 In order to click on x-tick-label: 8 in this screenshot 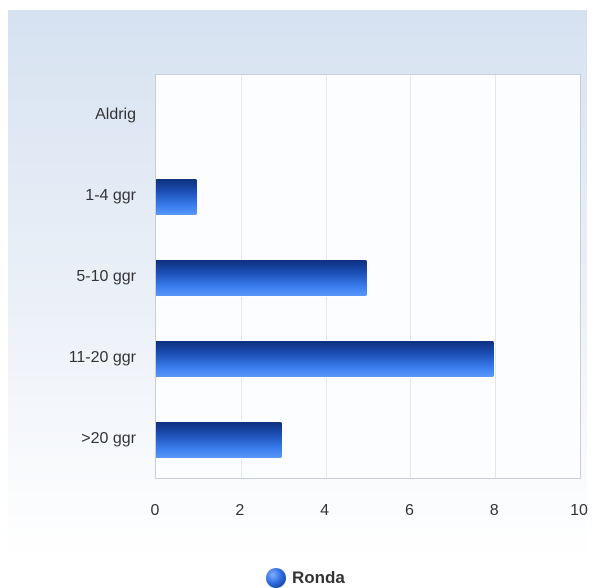, I will do `click(494, 510)`.